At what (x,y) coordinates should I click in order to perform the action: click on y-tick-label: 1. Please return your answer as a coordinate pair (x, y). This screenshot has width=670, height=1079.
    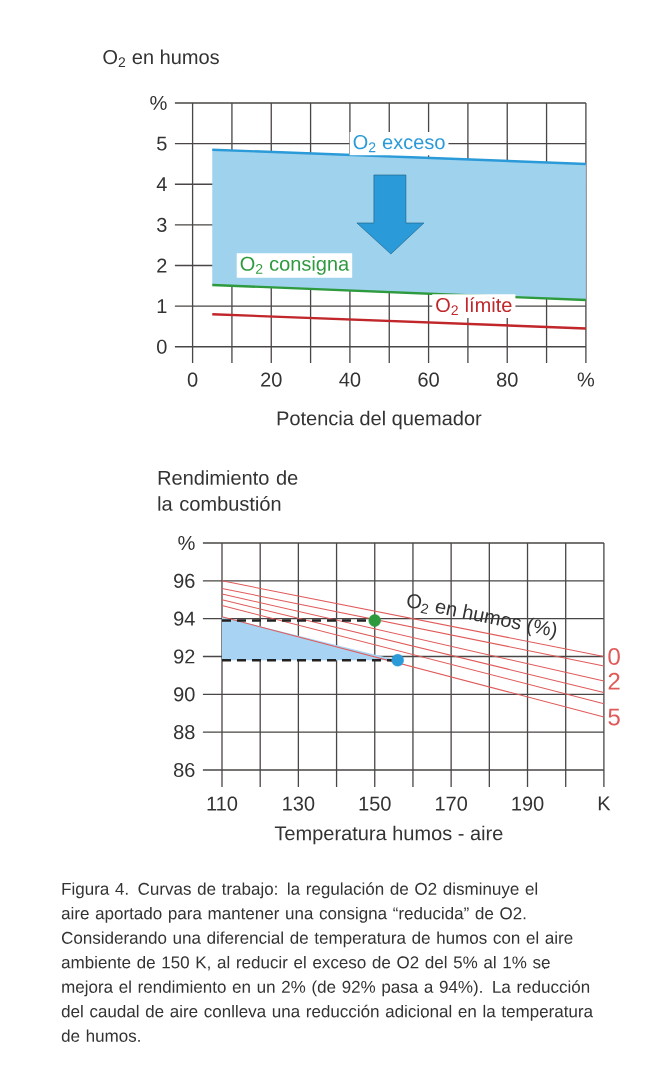
    Looking at the image, I should click on (162, 306).